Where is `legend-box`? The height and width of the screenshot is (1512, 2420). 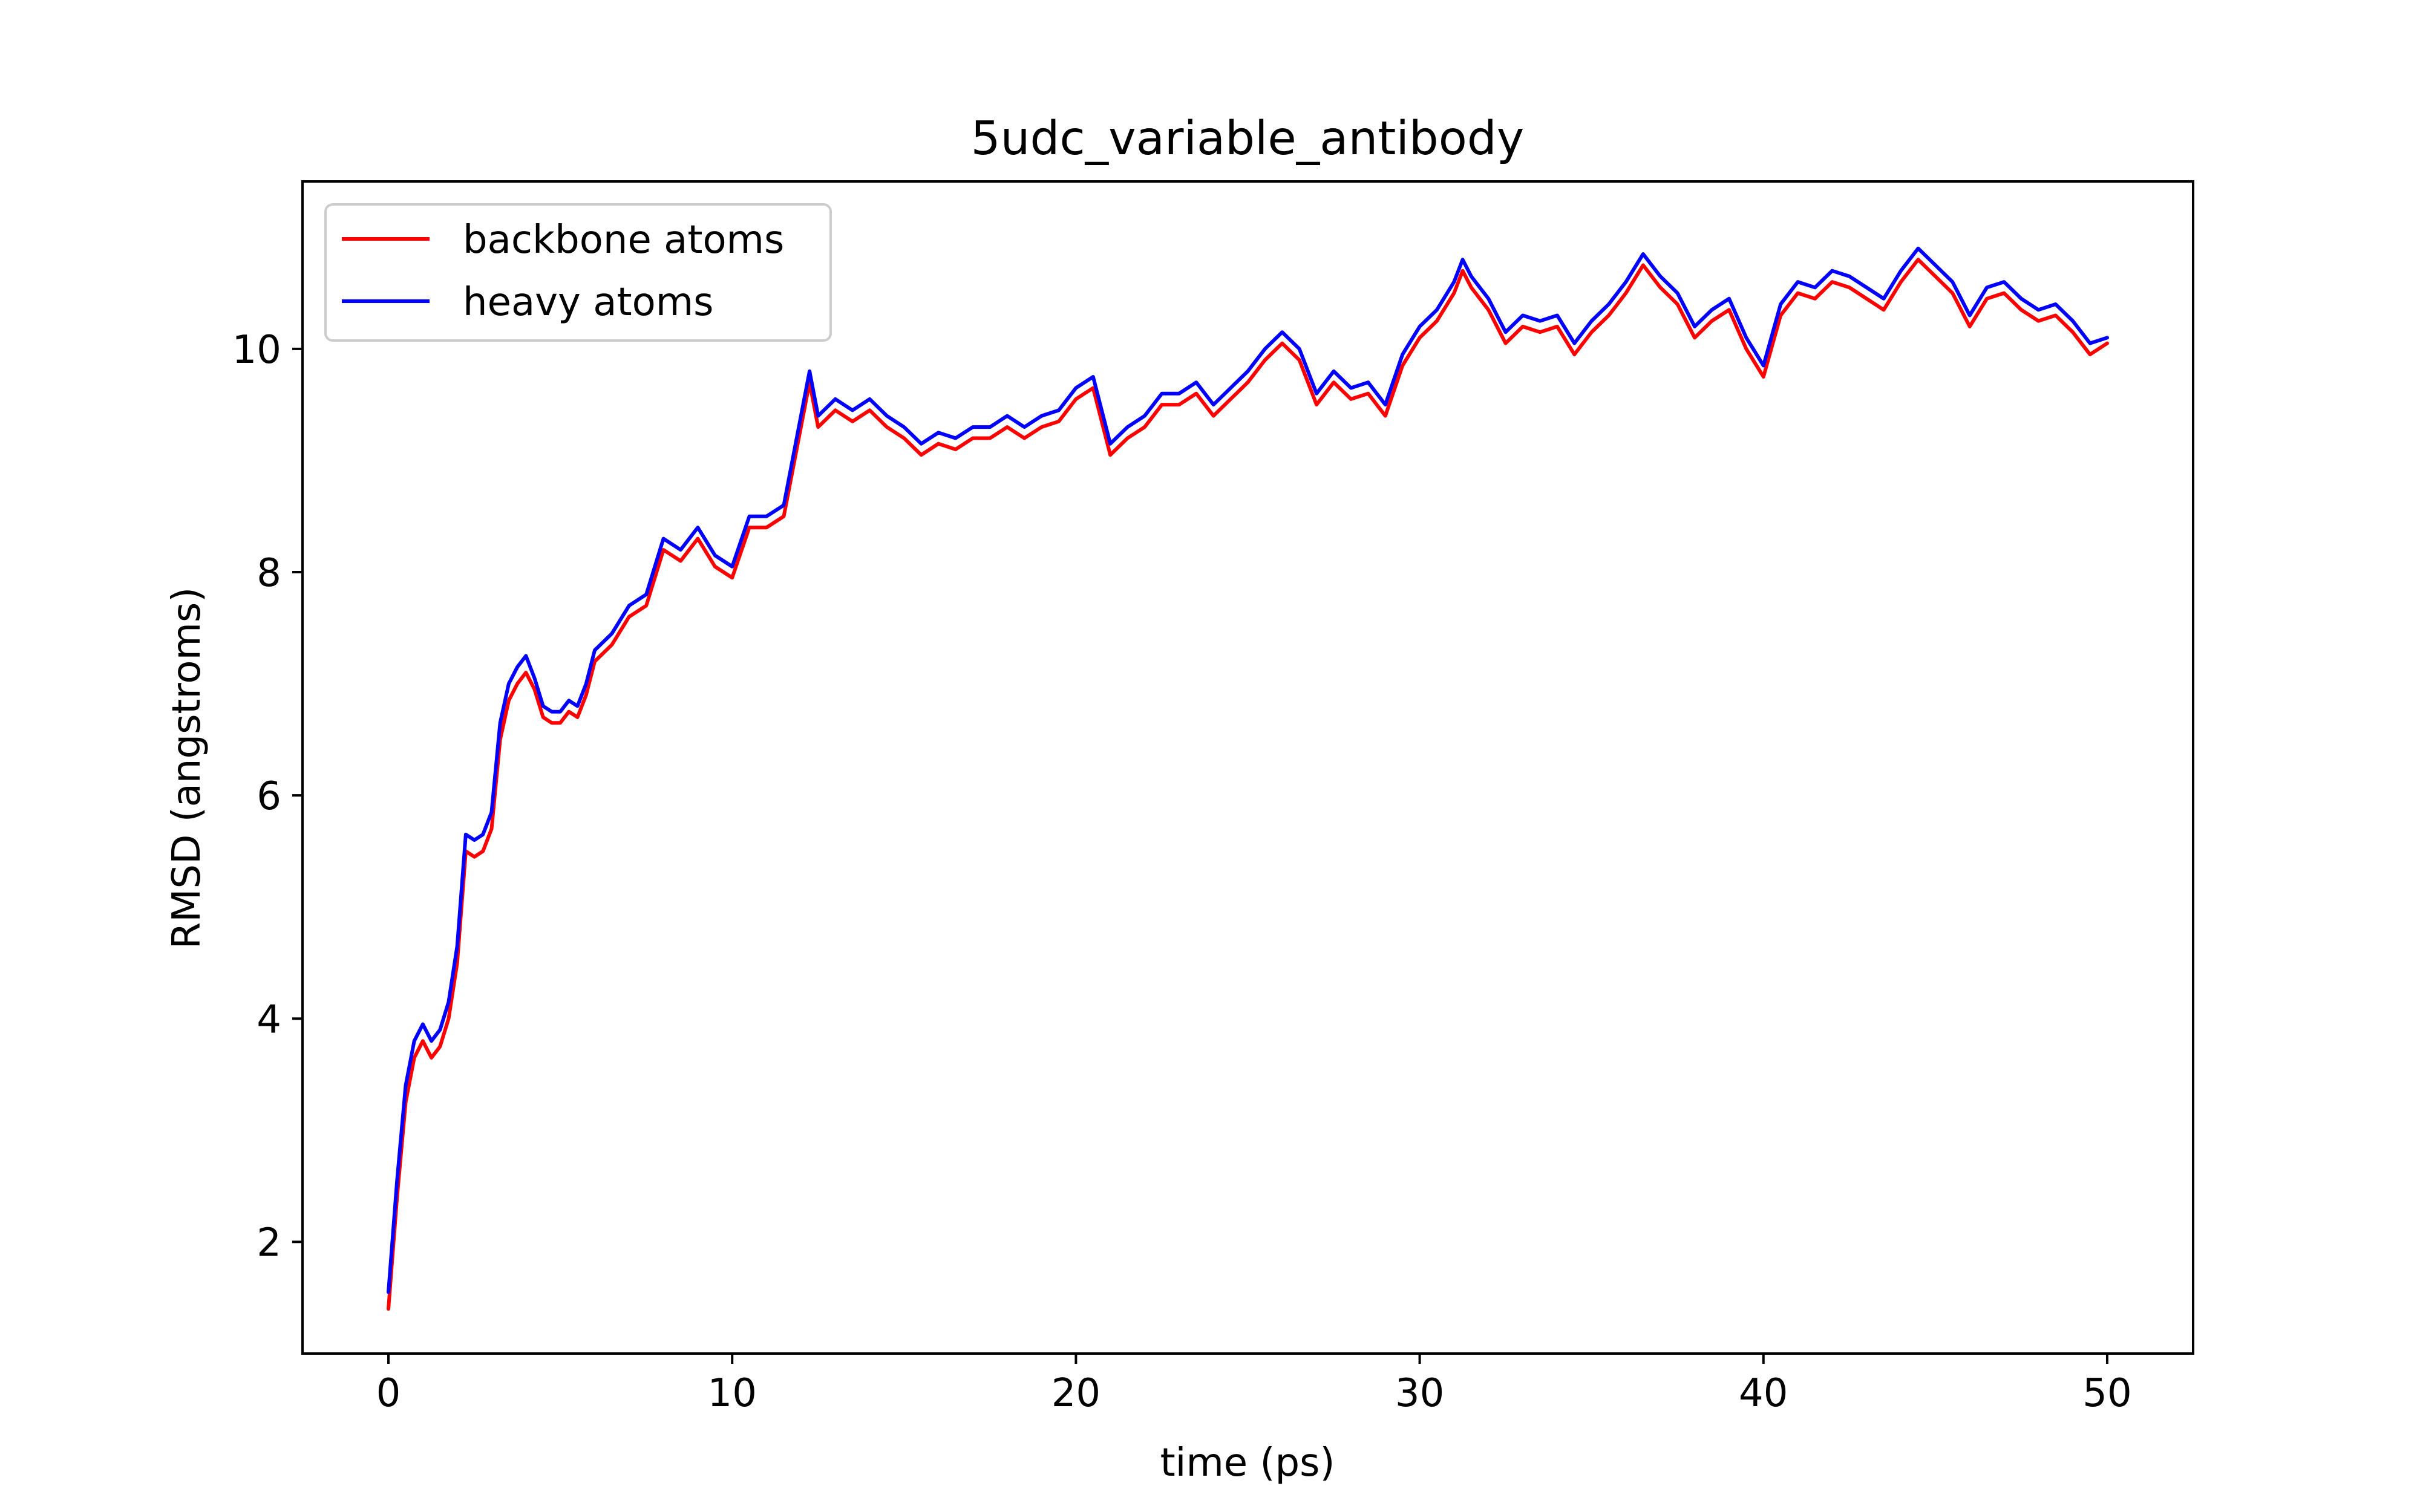
legend-box is located at coordinates (578, 272).